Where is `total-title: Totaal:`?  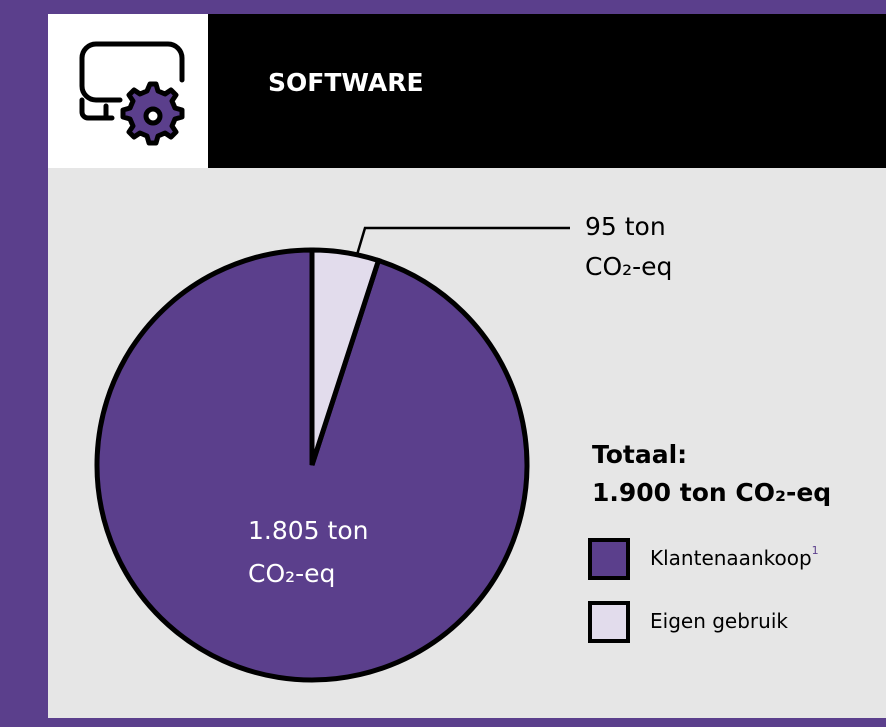 total-title: Totaal: is located at coordinates (639, 454).